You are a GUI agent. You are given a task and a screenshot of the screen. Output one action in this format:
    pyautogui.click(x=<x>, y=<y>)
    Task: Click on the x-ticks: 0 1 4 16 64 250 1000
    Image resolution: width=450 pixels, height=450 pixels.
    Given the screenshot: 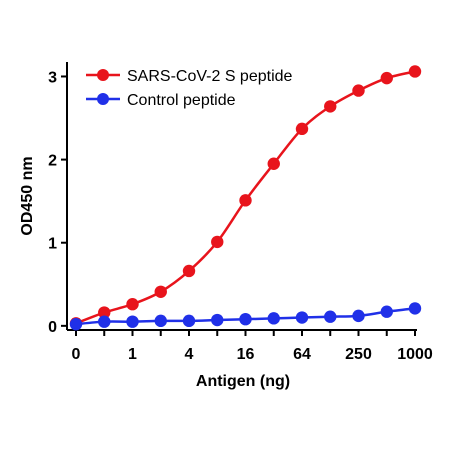 What is the action you would take?
    pyautogui.click(x=252, y=346)
    